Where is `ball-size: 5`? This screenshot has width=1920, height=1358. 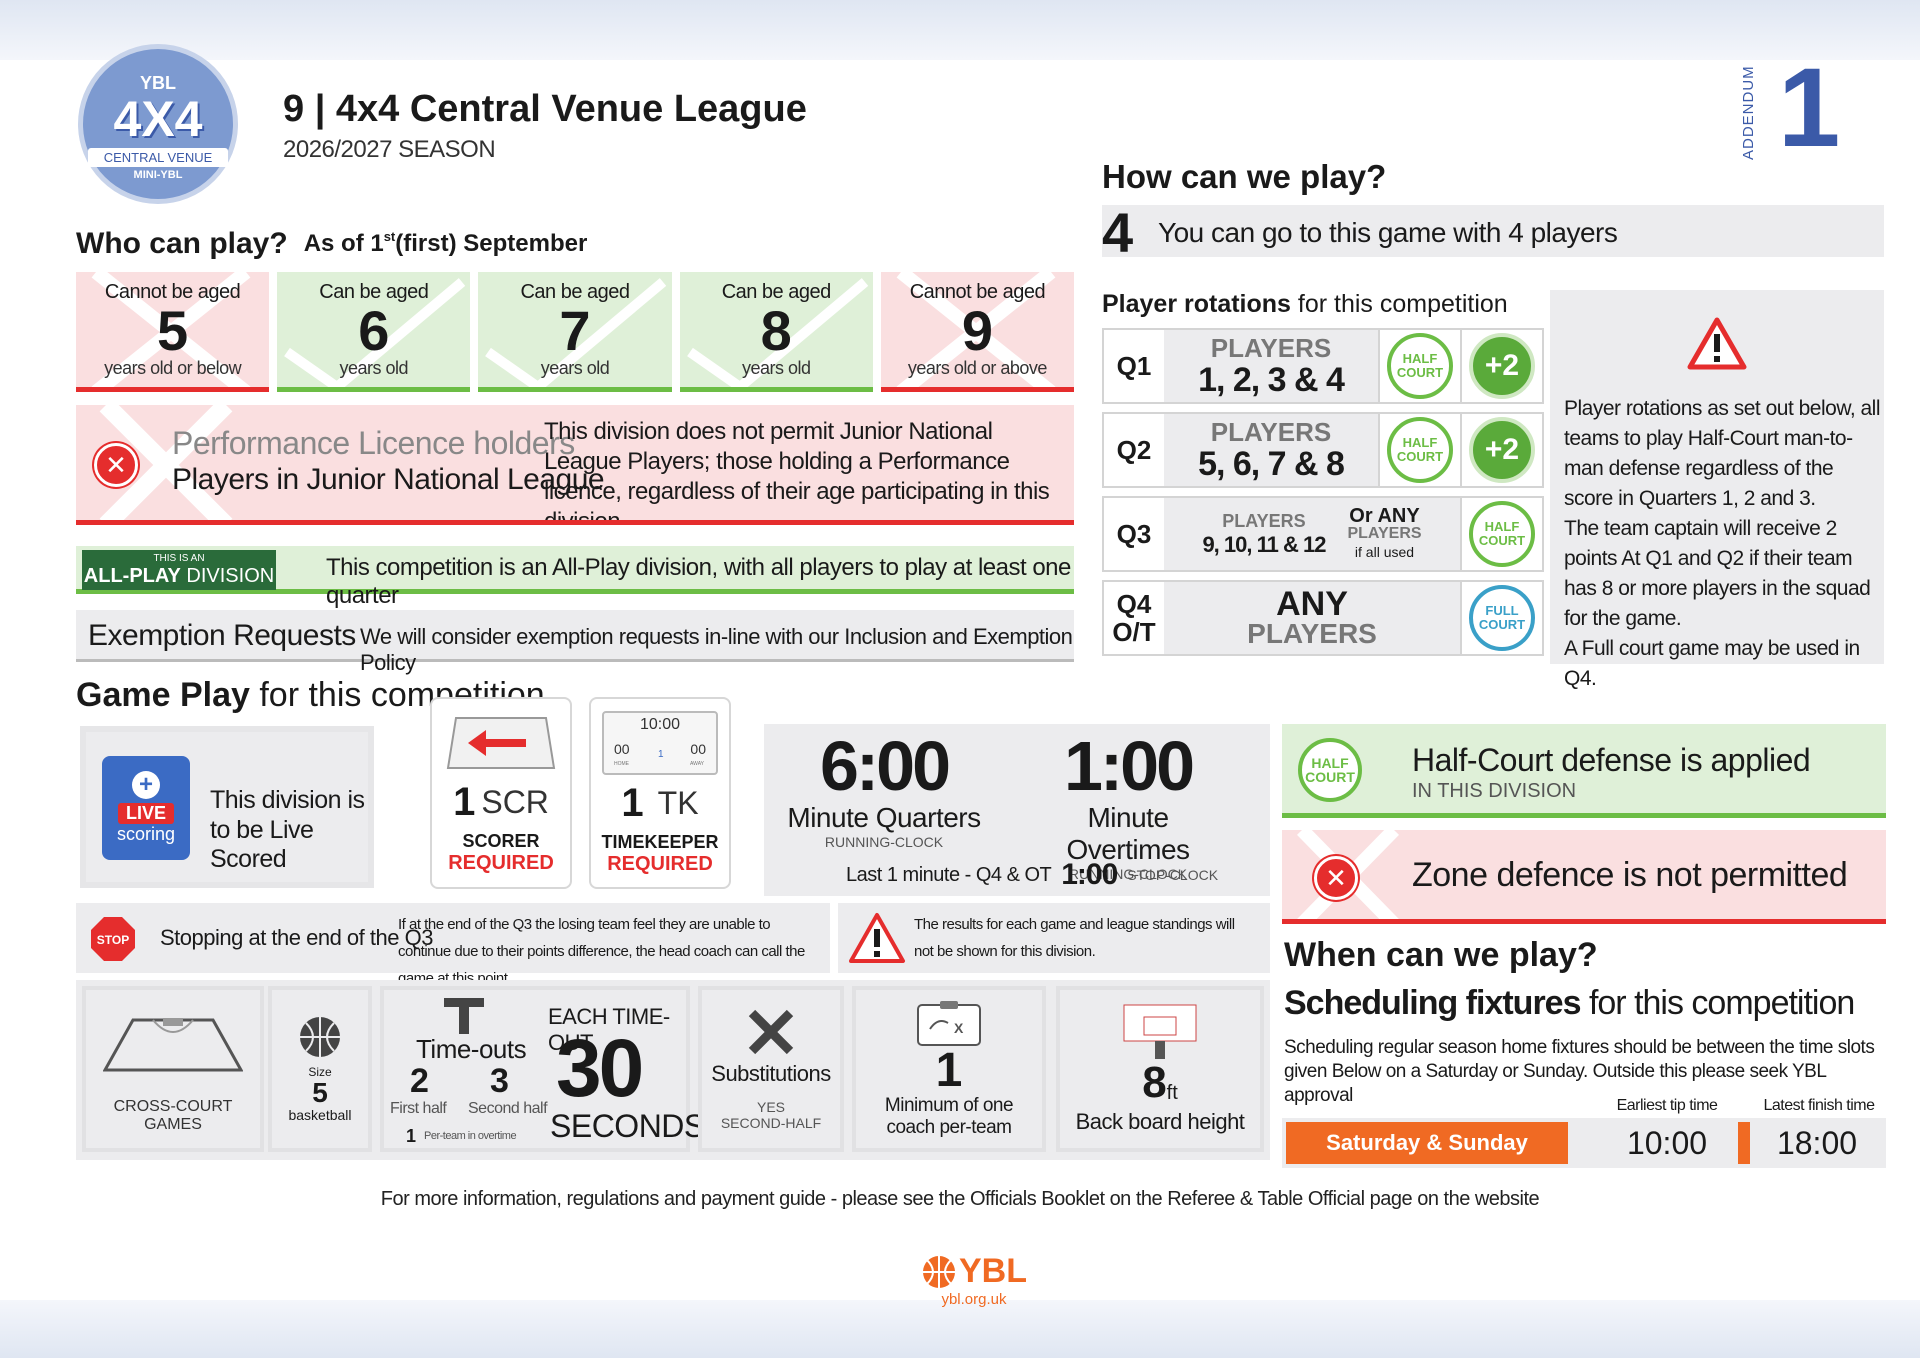 ball-size: 5 is located at coordinates (320, 1092).